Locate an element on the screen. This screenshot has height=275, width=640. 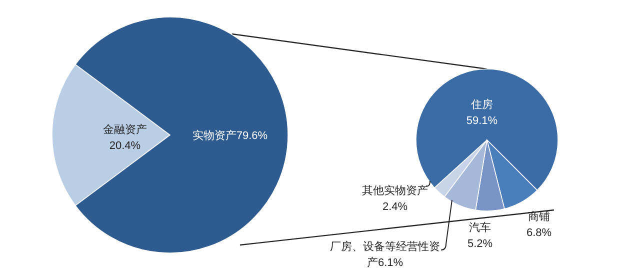
data-label: 6.8% is located at coordinates (539, 233).